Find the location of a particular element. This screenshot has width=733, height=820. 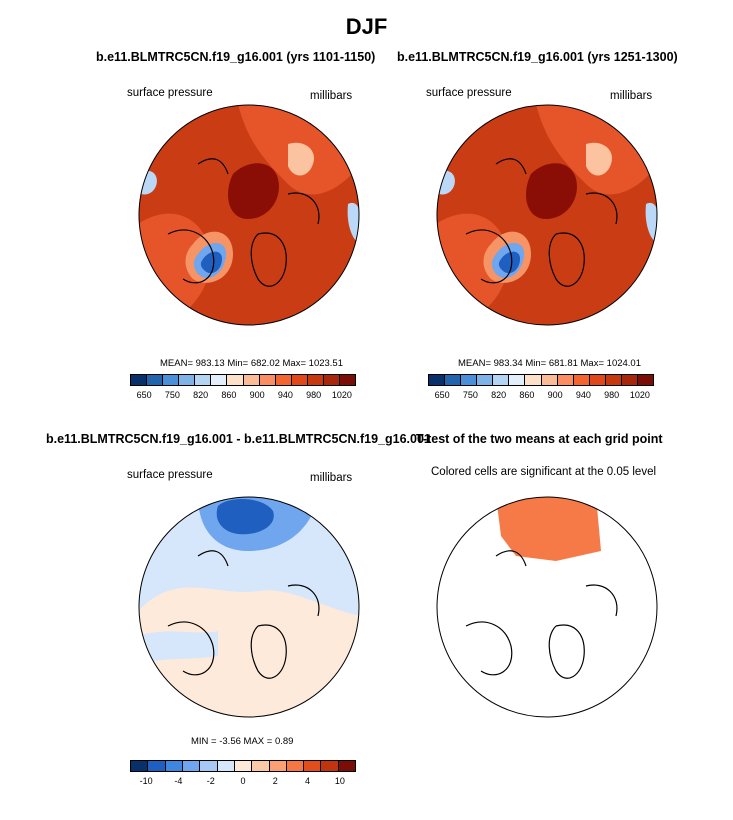

map-bottom-right is located at coordinates (547, 607).